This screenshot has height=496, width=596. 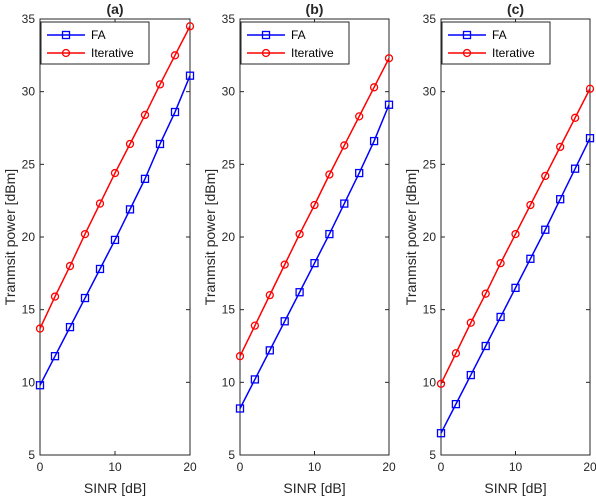 I want to click on legend-entry: Iterative, so click(x=513, y=53).